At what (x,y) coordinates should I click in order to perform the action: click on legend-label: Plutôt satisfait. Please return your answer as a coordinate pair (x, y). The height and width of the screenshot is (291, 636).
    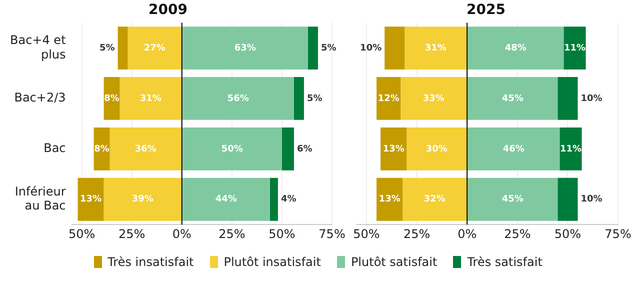
    Looking at the image, I should click on (394, 262).